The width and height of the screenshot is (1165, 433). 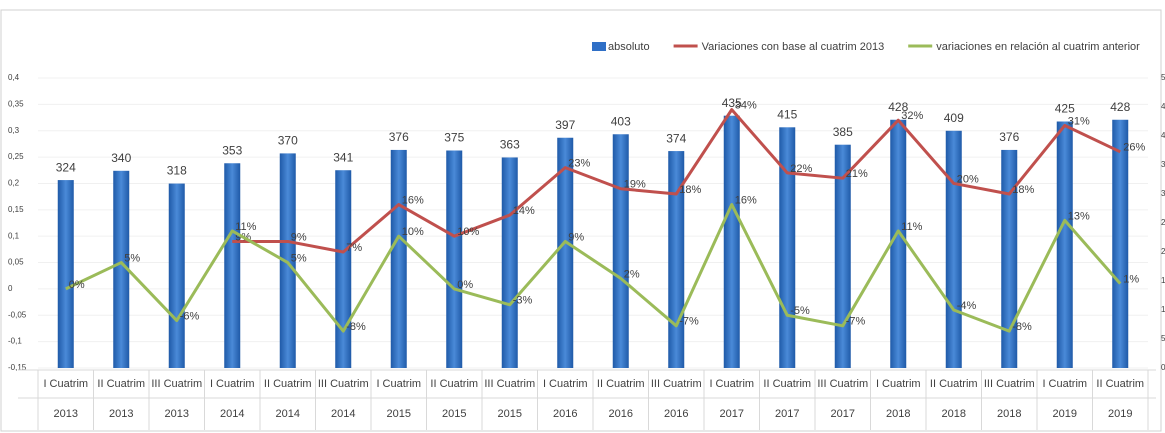 What do you see at coordinates (1163, 367) in the screenshot?
I see `y2-tick-label: 0` at bounding box center [1163, 367].